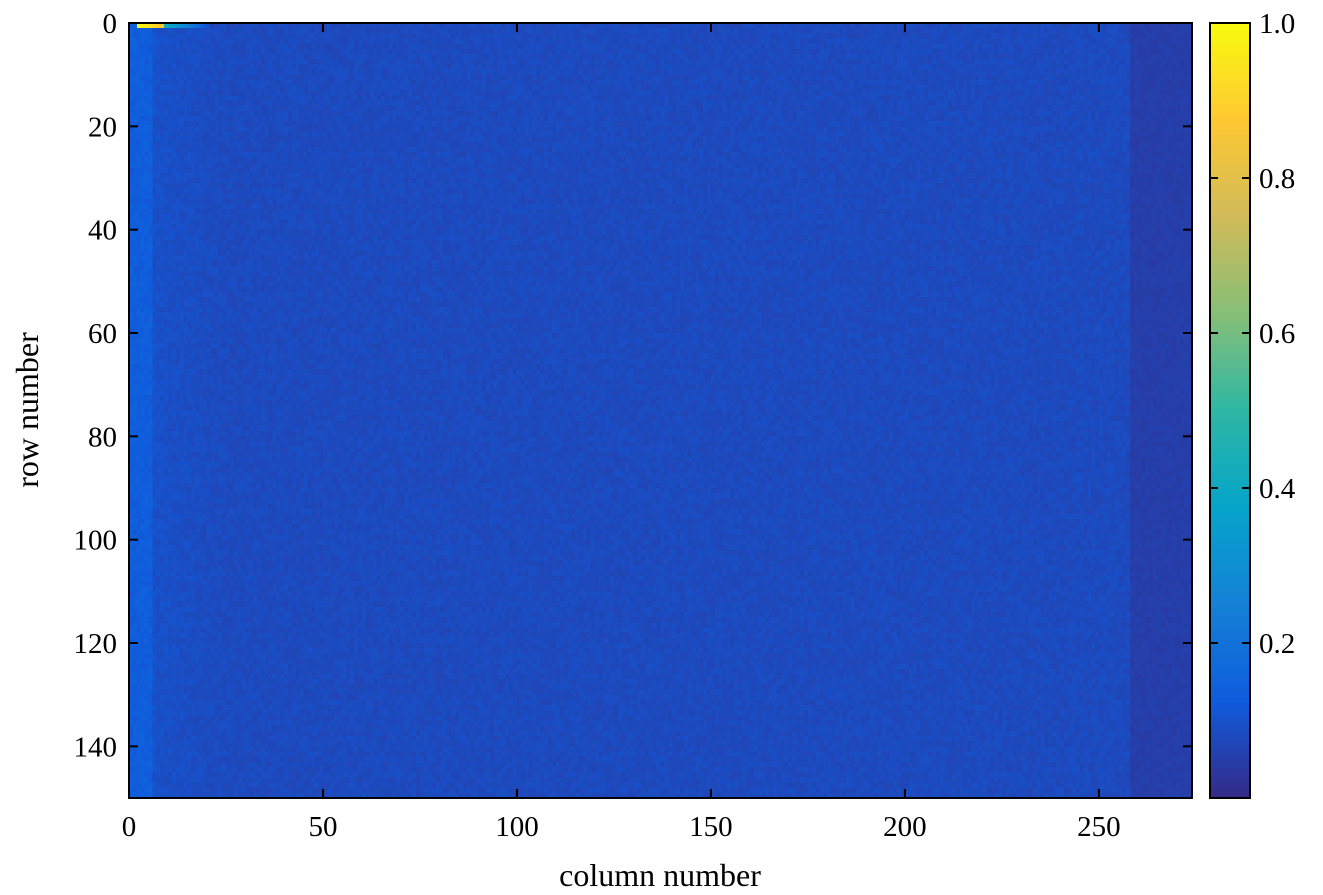 The width and height of the screenshot is (1323, 895). I want to click on colorbar-tick-label: 0.4, so click(1277, 489).